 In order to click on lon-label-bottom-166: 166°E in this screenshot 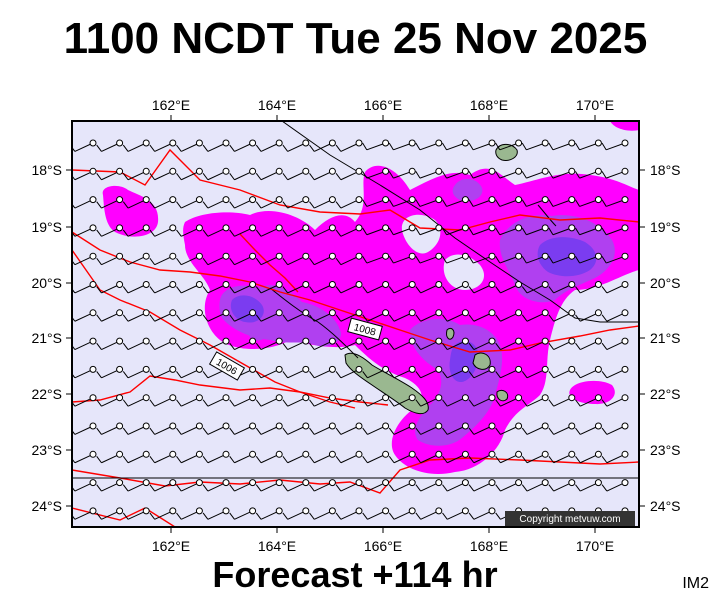, I will do `click(383, 546)`.